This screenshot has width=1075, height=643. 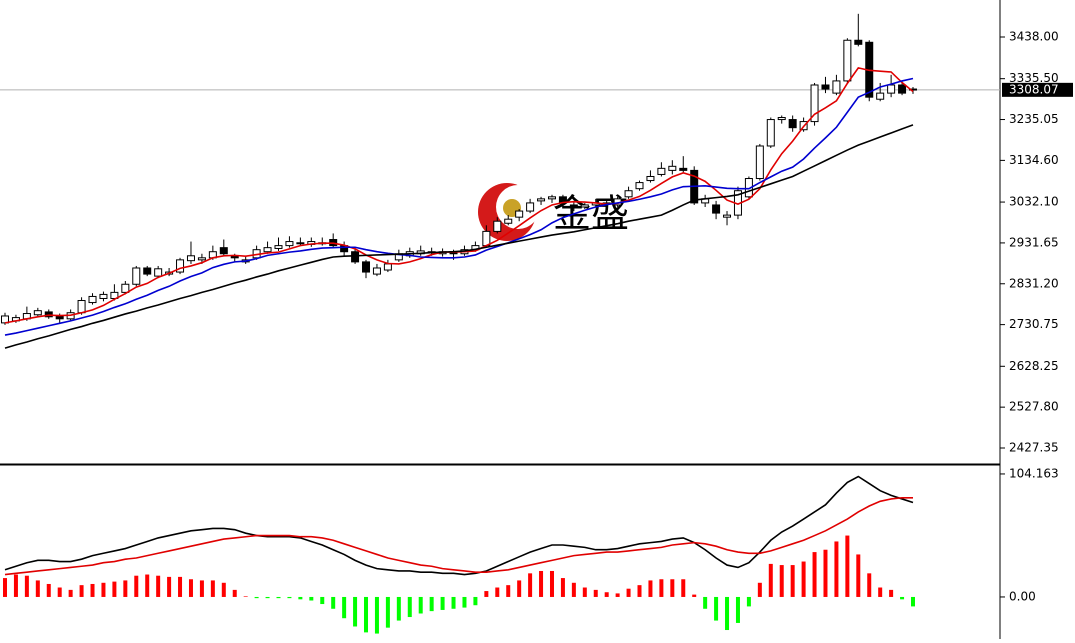 I want to click on line-series, so click(x=459, y=525).